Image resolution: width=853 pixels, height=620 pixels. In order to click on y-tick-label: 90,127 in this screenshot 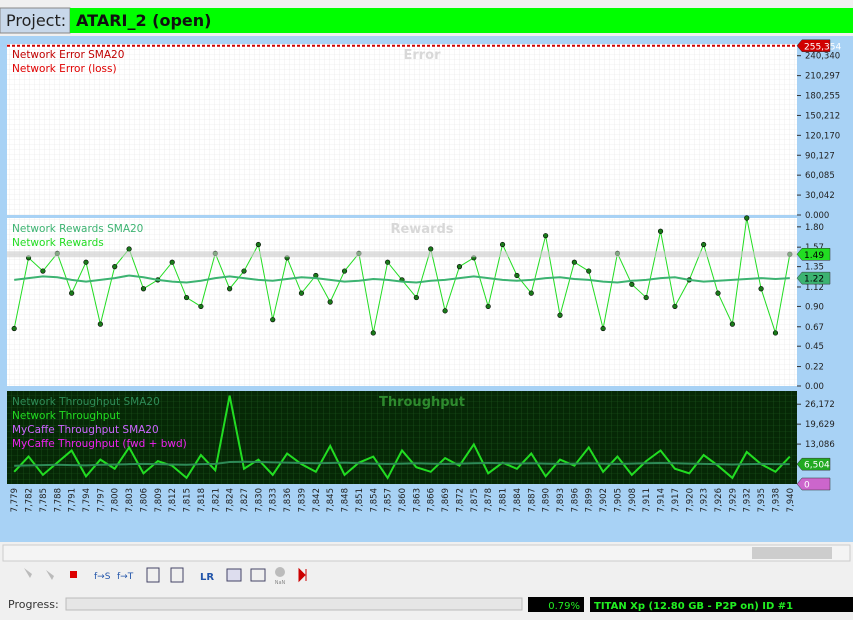, I will do `click(820, 156)`.